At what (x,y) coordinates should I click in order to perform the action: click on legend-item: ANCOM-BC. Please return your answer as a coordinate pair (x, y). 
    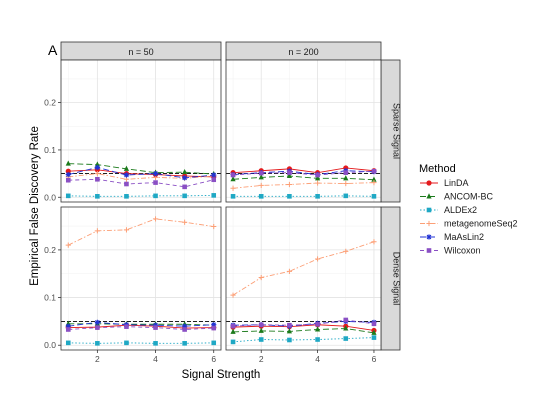
    Looking at the image, I should click on (456, 197).